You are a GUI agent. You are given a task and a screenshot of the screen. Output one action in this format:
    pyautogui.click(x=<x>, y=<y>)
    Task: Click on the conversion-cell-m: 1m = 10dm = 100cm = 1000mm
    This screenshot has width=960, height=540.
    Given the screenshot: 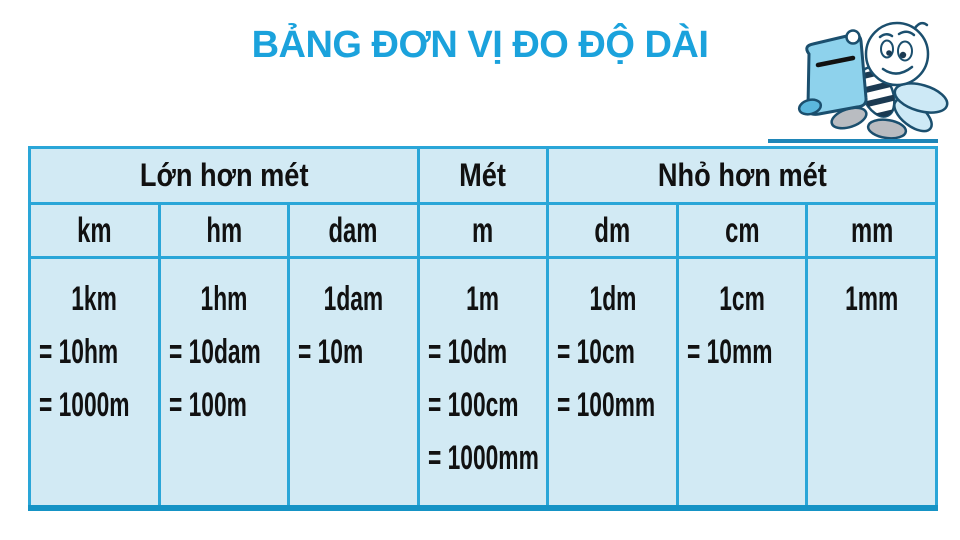 What is the action you would take?
    pyautogui.click(x=483, y=382)
    